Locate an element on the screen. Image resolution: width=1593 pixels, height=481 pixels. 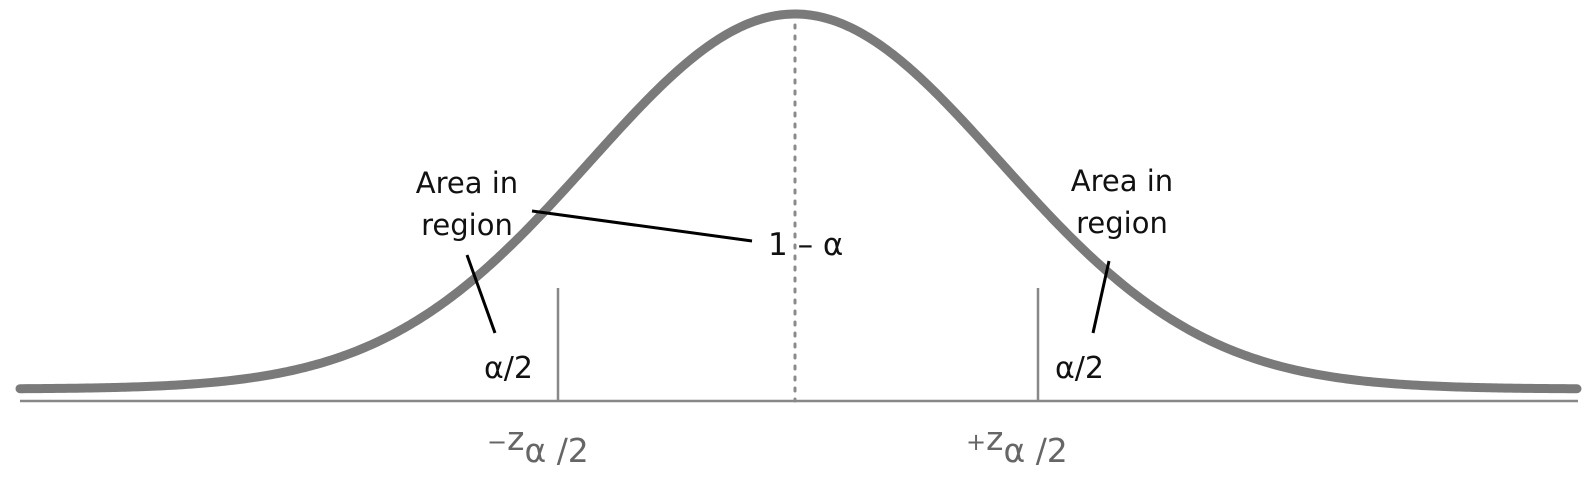
right-critical-subscript: α is located at coordinates (1014, 450).